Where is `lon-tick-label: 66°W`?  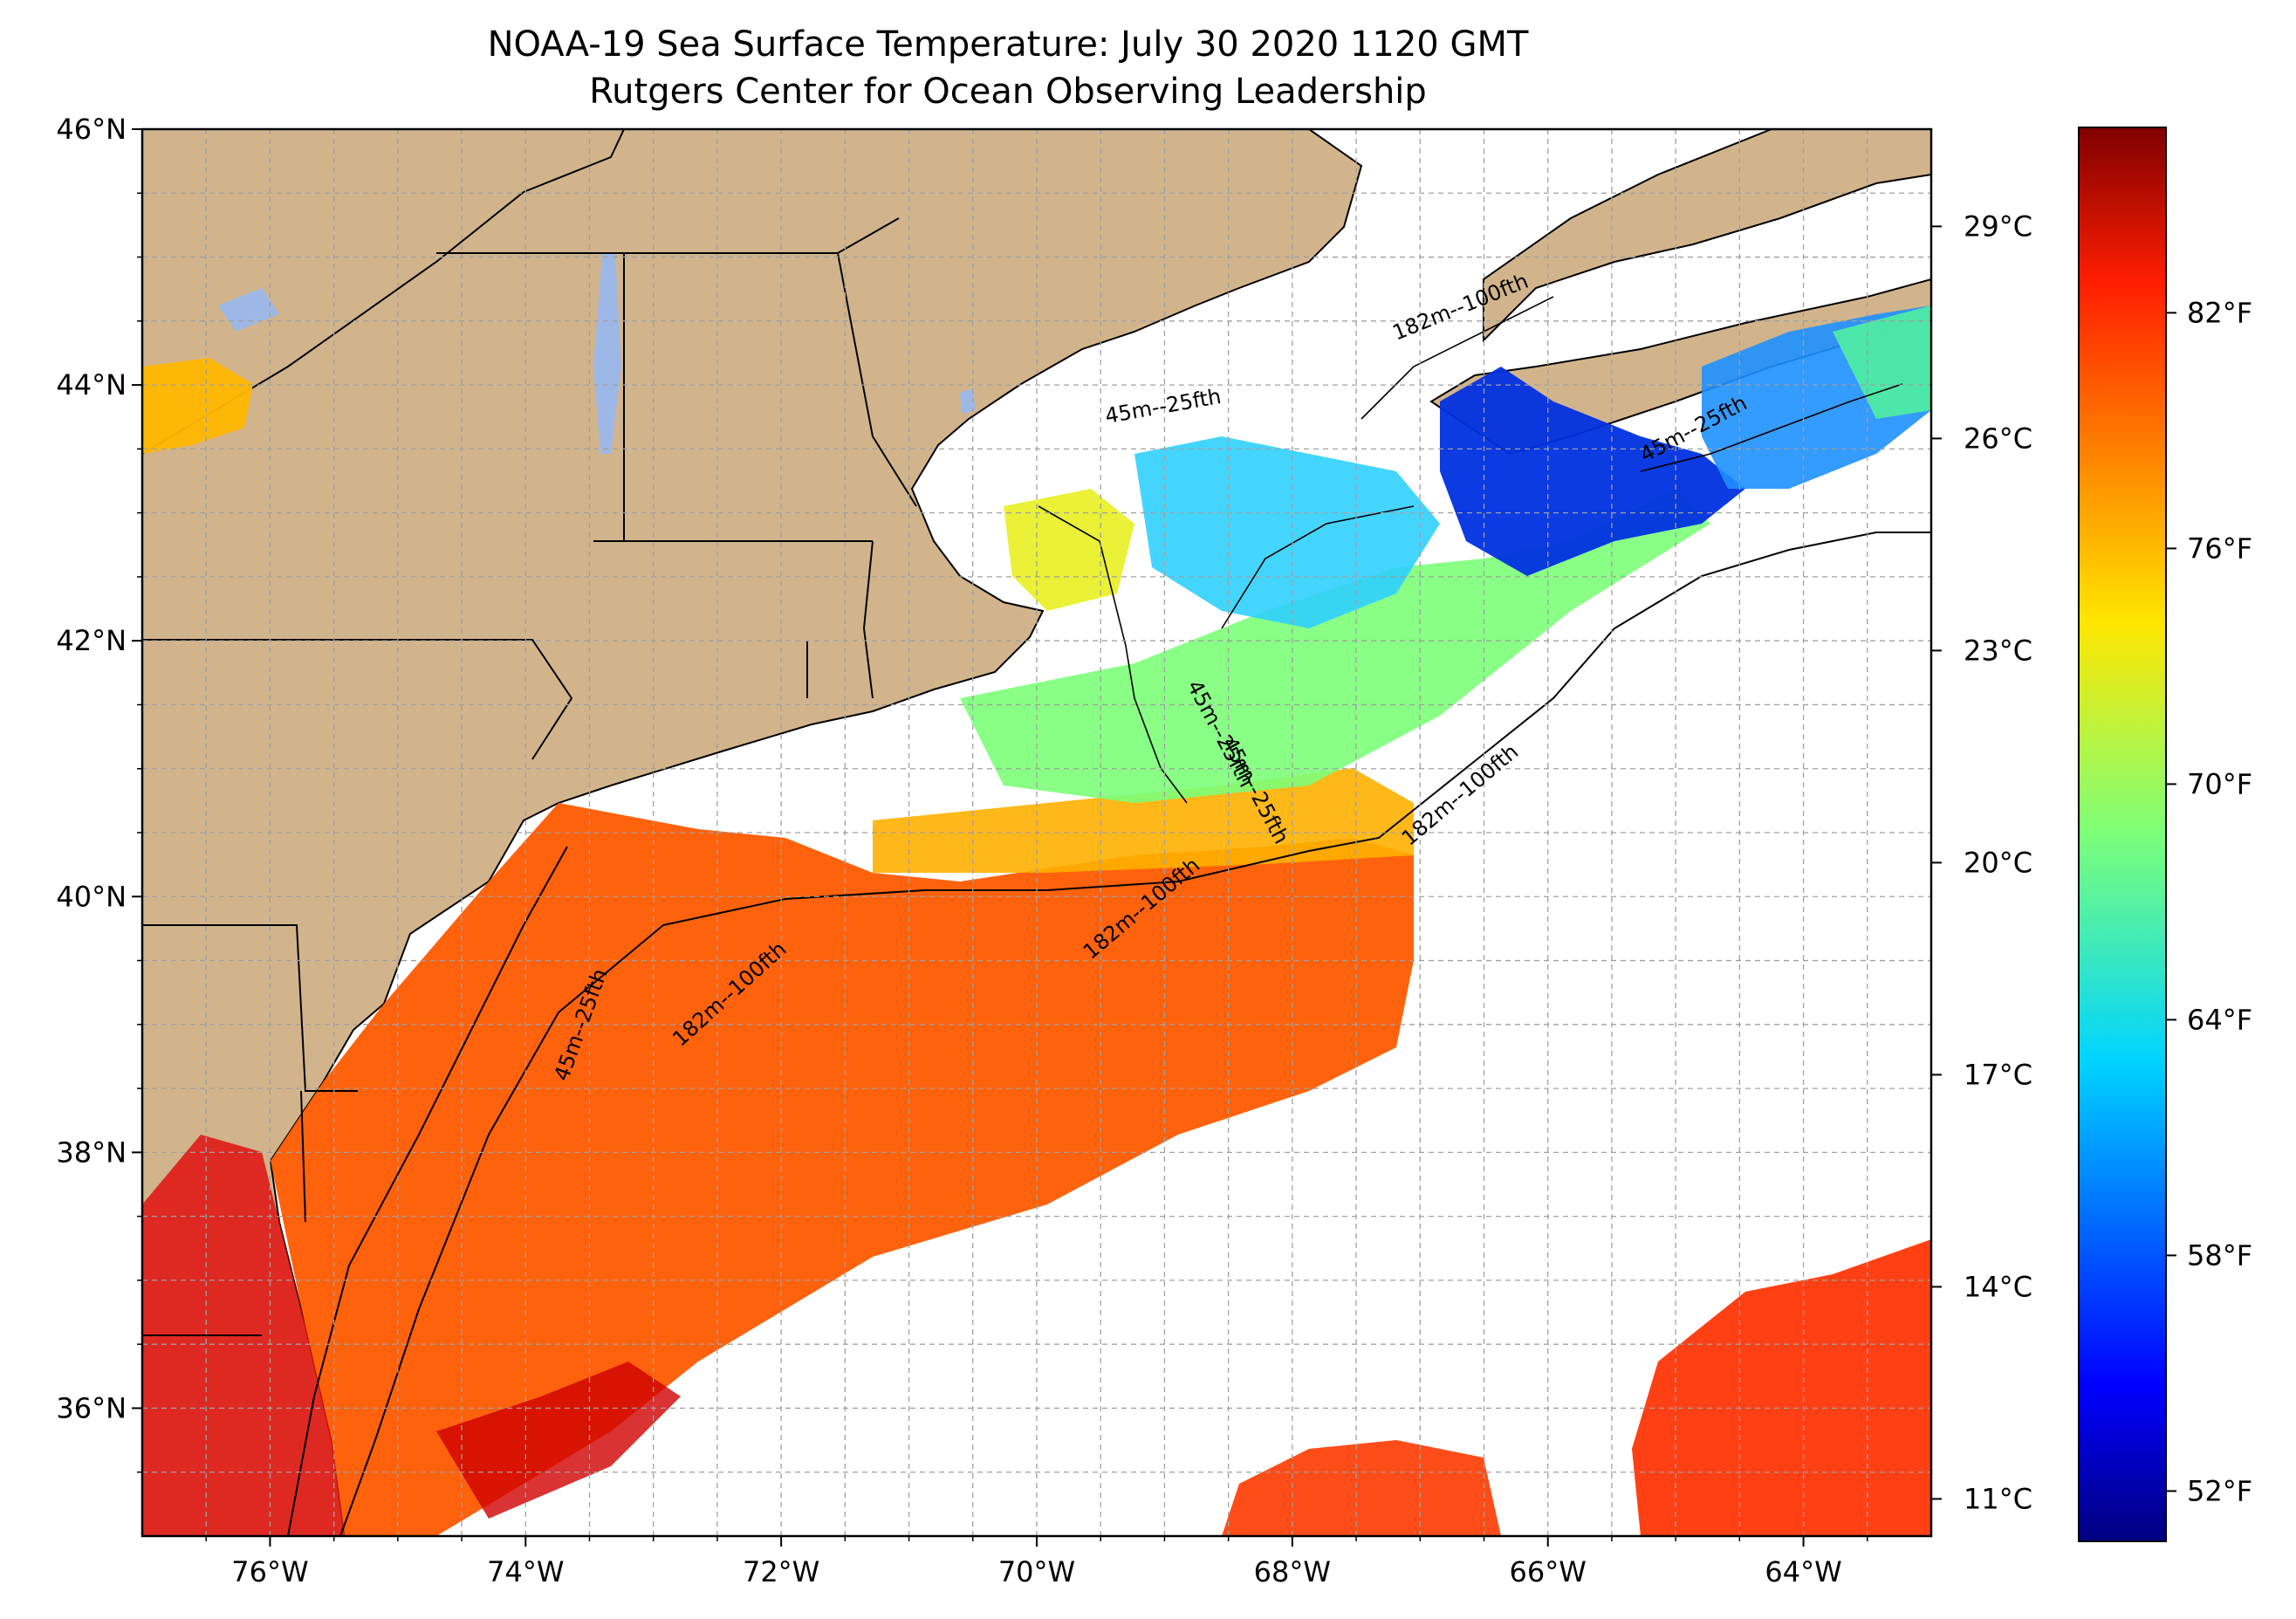 lon-tick-label: 66°W is located at coordinates (1549, 1571).